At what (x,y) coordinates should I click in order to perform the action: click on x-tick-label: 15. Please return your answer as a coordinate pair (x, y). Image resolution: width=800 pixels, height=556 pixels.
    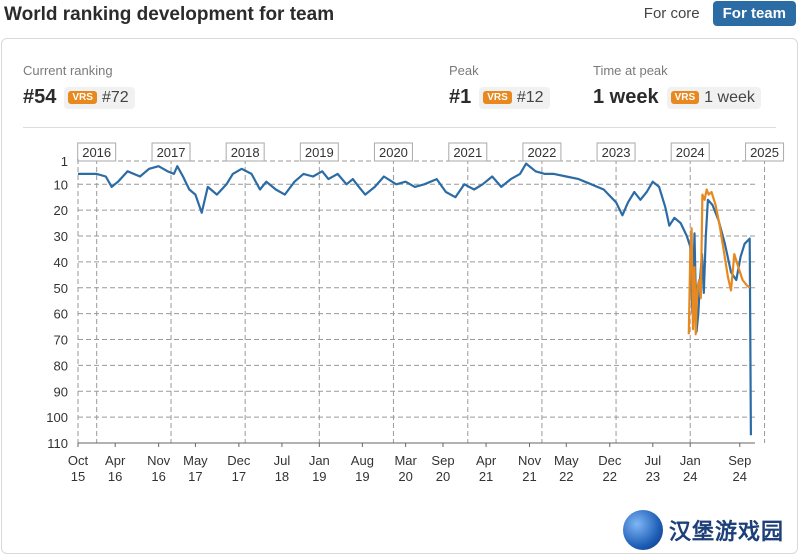
    Looking at the image, I should click on (78, 476).